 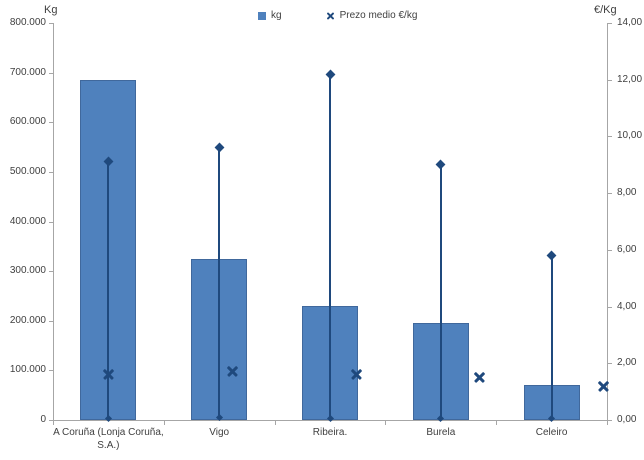 I want to click on secondary-axis-tick-label: 4,00, so click(x=627, y=306).